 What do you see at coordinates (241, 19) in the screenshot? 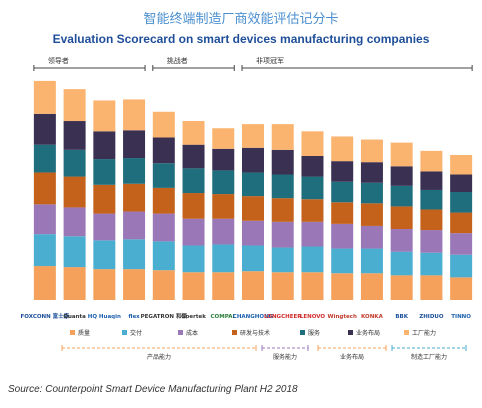
I see `chart-title-cn: 智能终端制造厂商效能评估记分卡` at bounding box center [241, 19].